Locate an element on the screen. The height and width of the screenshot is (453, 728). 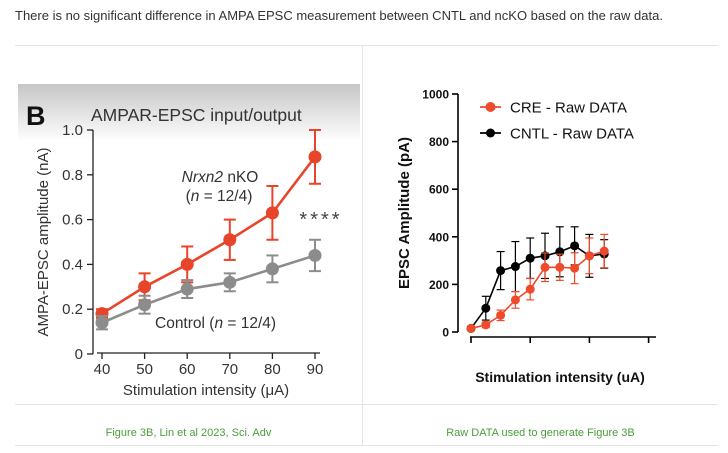
nko-gene-name: Nrxn2 is located at coordinates (203, 177).